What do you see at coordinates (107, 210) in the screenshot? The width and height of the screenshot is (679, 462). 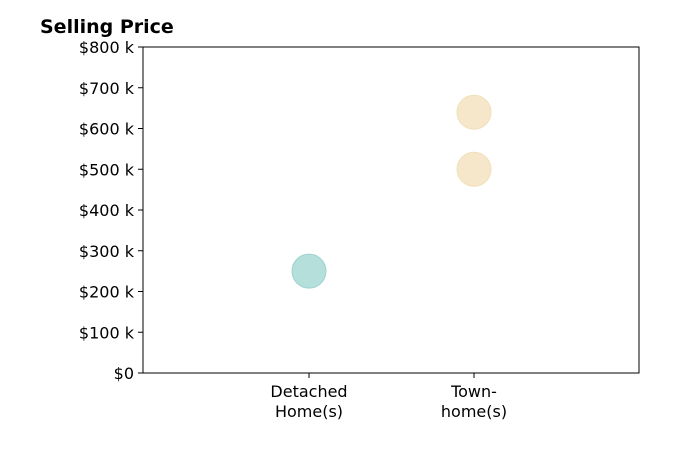 I see `y-tick-label: $400 k` at bounding box center [107, 210].